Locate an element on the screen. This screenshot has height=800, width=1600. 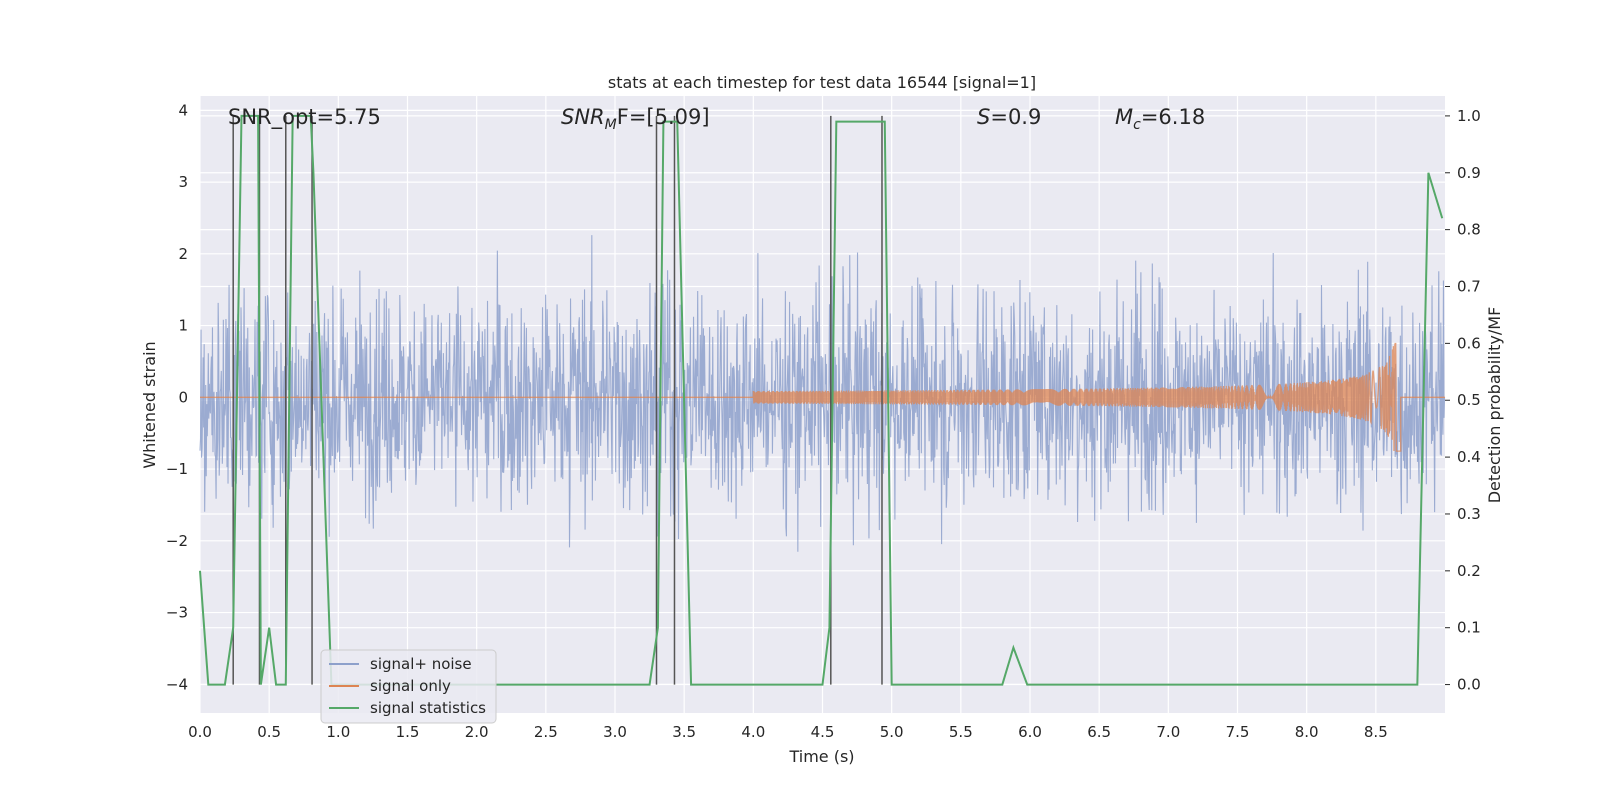
y-tick-label-left: 1 is located at coordinates (183, 326).